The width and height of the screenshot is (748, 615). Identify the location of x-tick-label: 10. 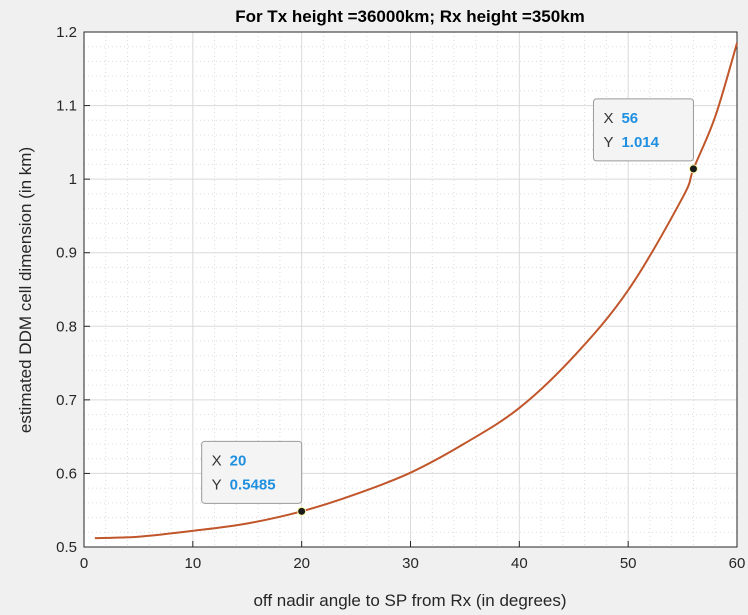
(192, 563).